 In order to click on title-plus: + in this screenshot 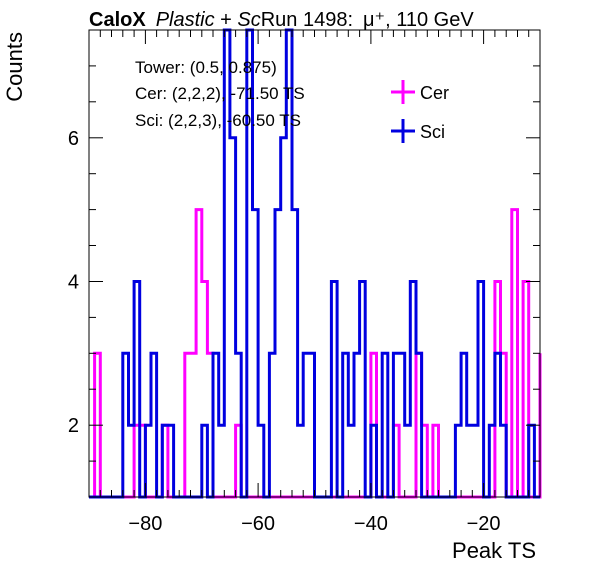, I will do `click(226, 20)`.